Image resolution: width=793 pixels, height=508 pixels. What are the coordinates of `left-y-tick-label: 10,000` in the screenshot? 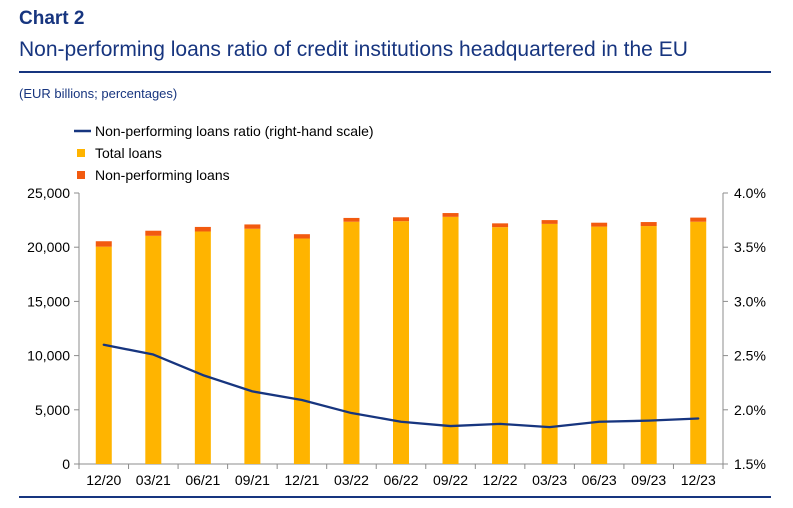 It's located at (48, 356).